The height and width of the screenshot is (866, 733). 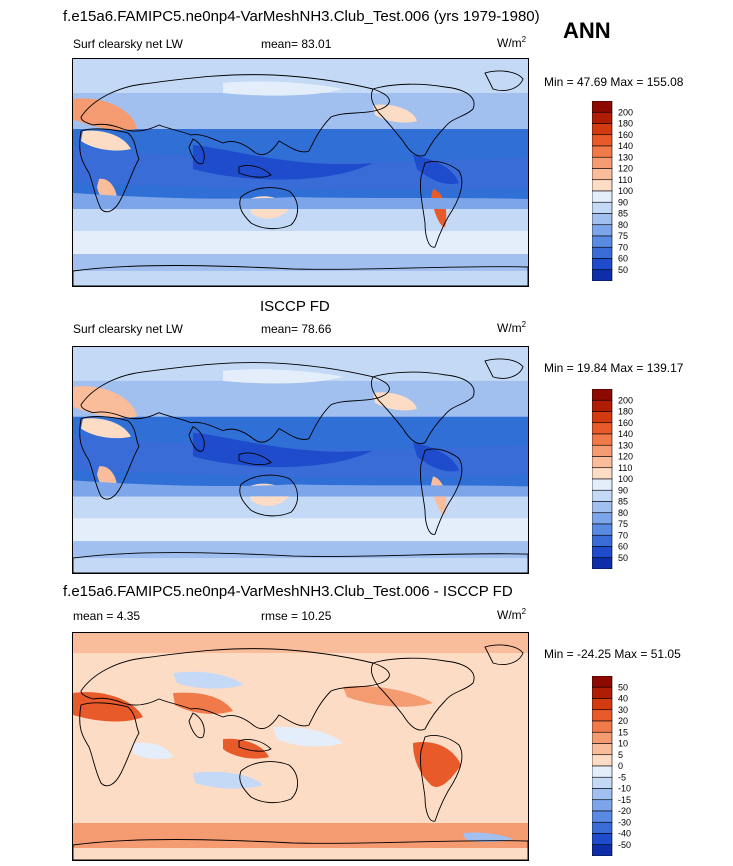 I want to click on panel2-colorbar-label: 130, so click(x=625, y=445).